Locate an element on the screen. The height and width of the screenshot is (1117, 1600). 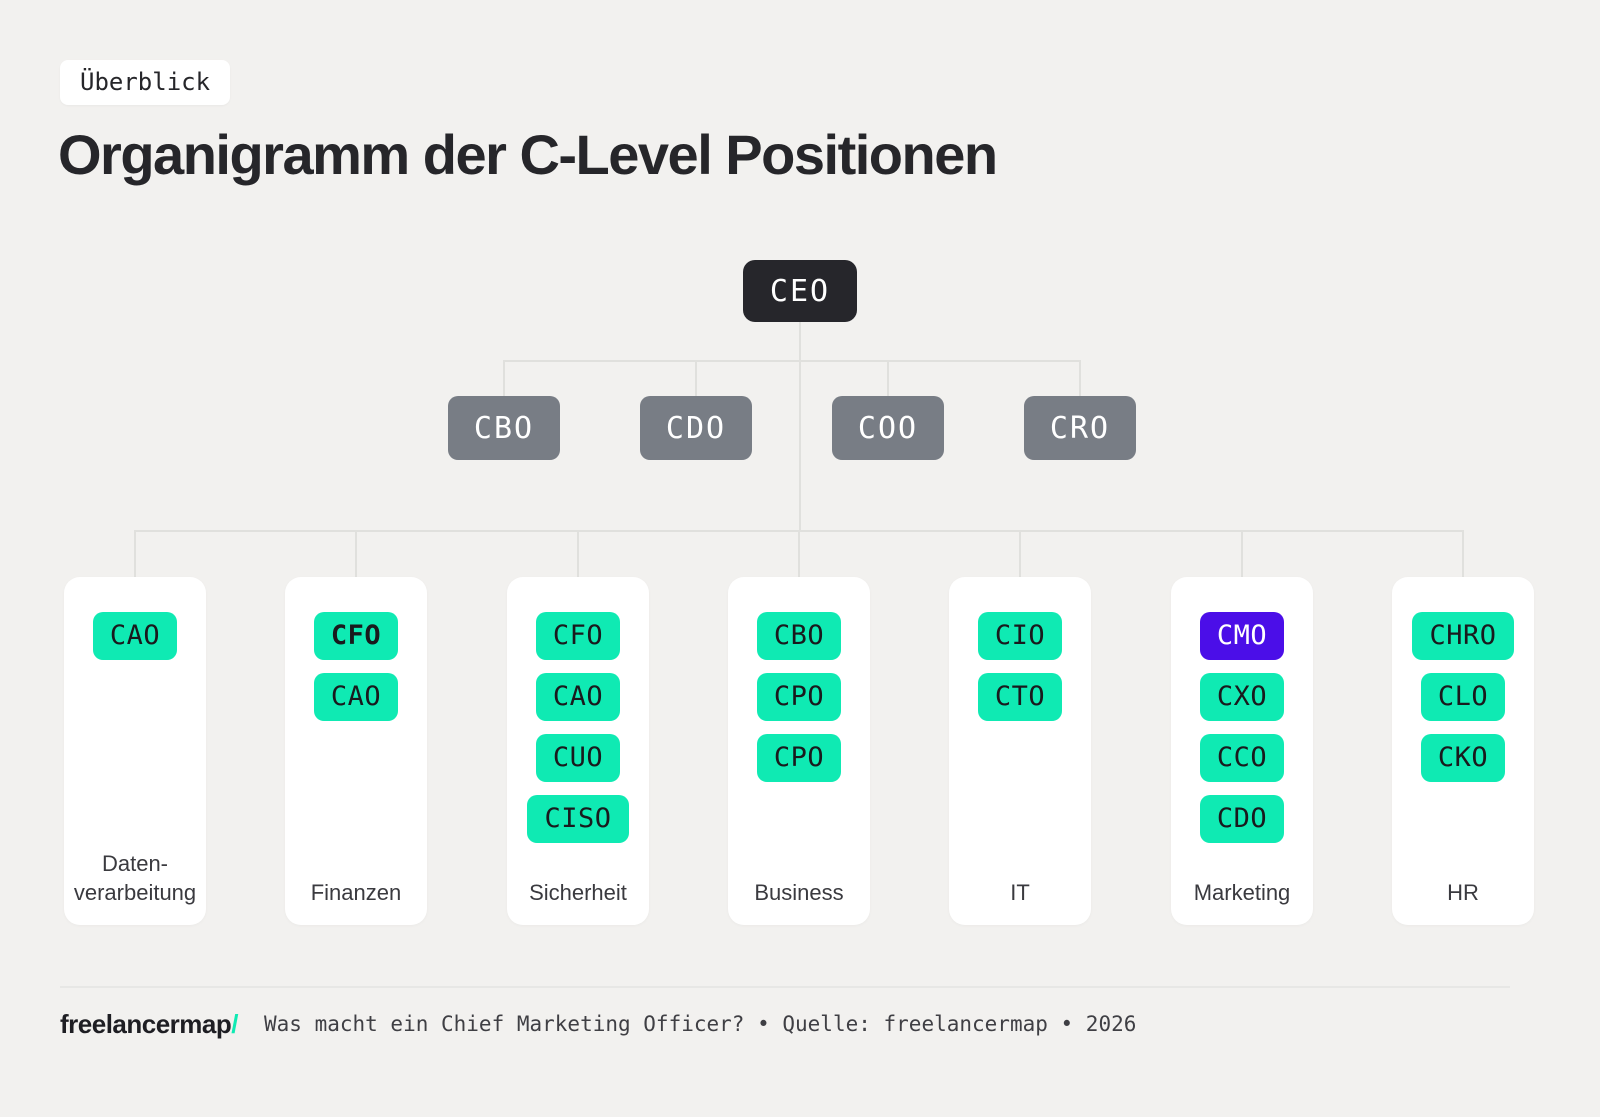
chip-list: CFO CAO CUO CISO is located at coordinates (578, 710).